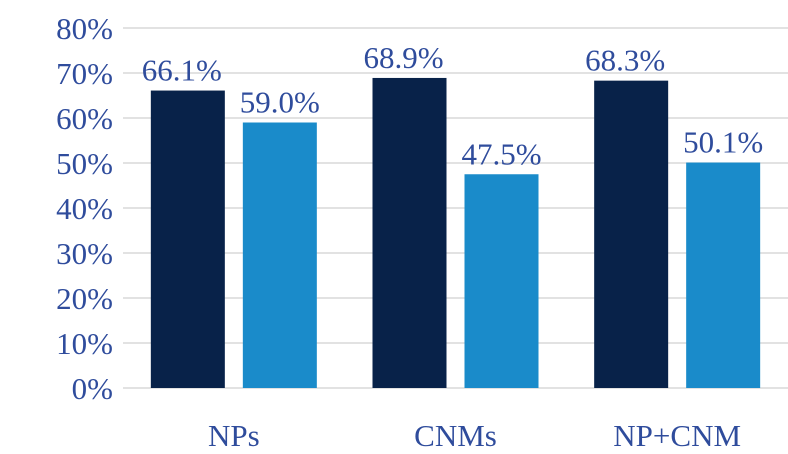  I want to click on value-label: 50.1%, so click(723, 142).